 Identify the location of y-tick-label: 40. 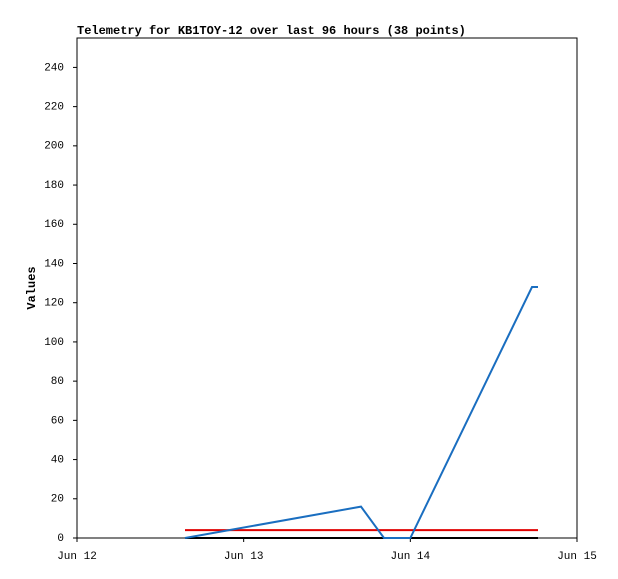
(57, 460).